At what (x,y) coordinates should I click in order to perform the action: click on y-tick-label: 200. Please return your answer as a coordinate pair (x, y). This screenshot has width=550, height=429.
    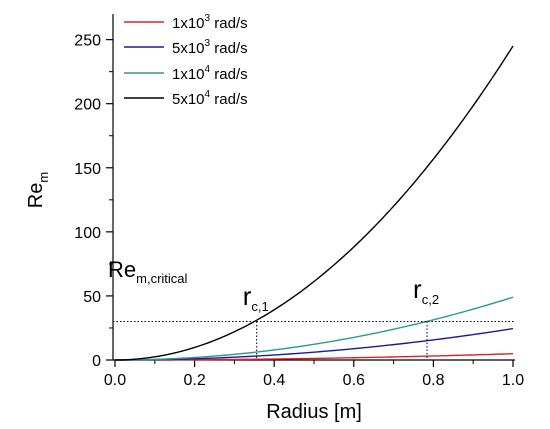
    Looking at the image, I should click on (87, 105).